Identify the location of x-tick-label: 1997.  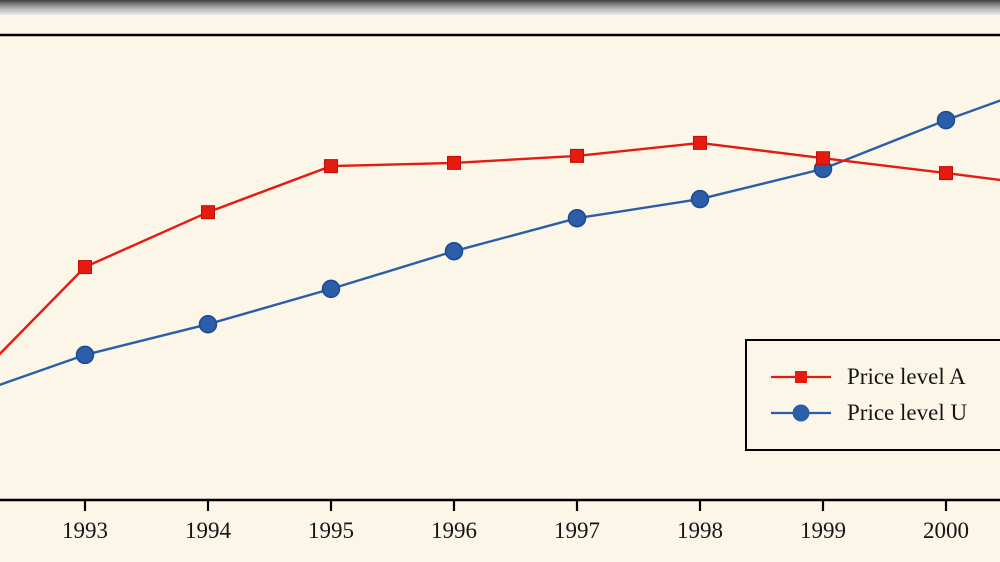
(577, 530).